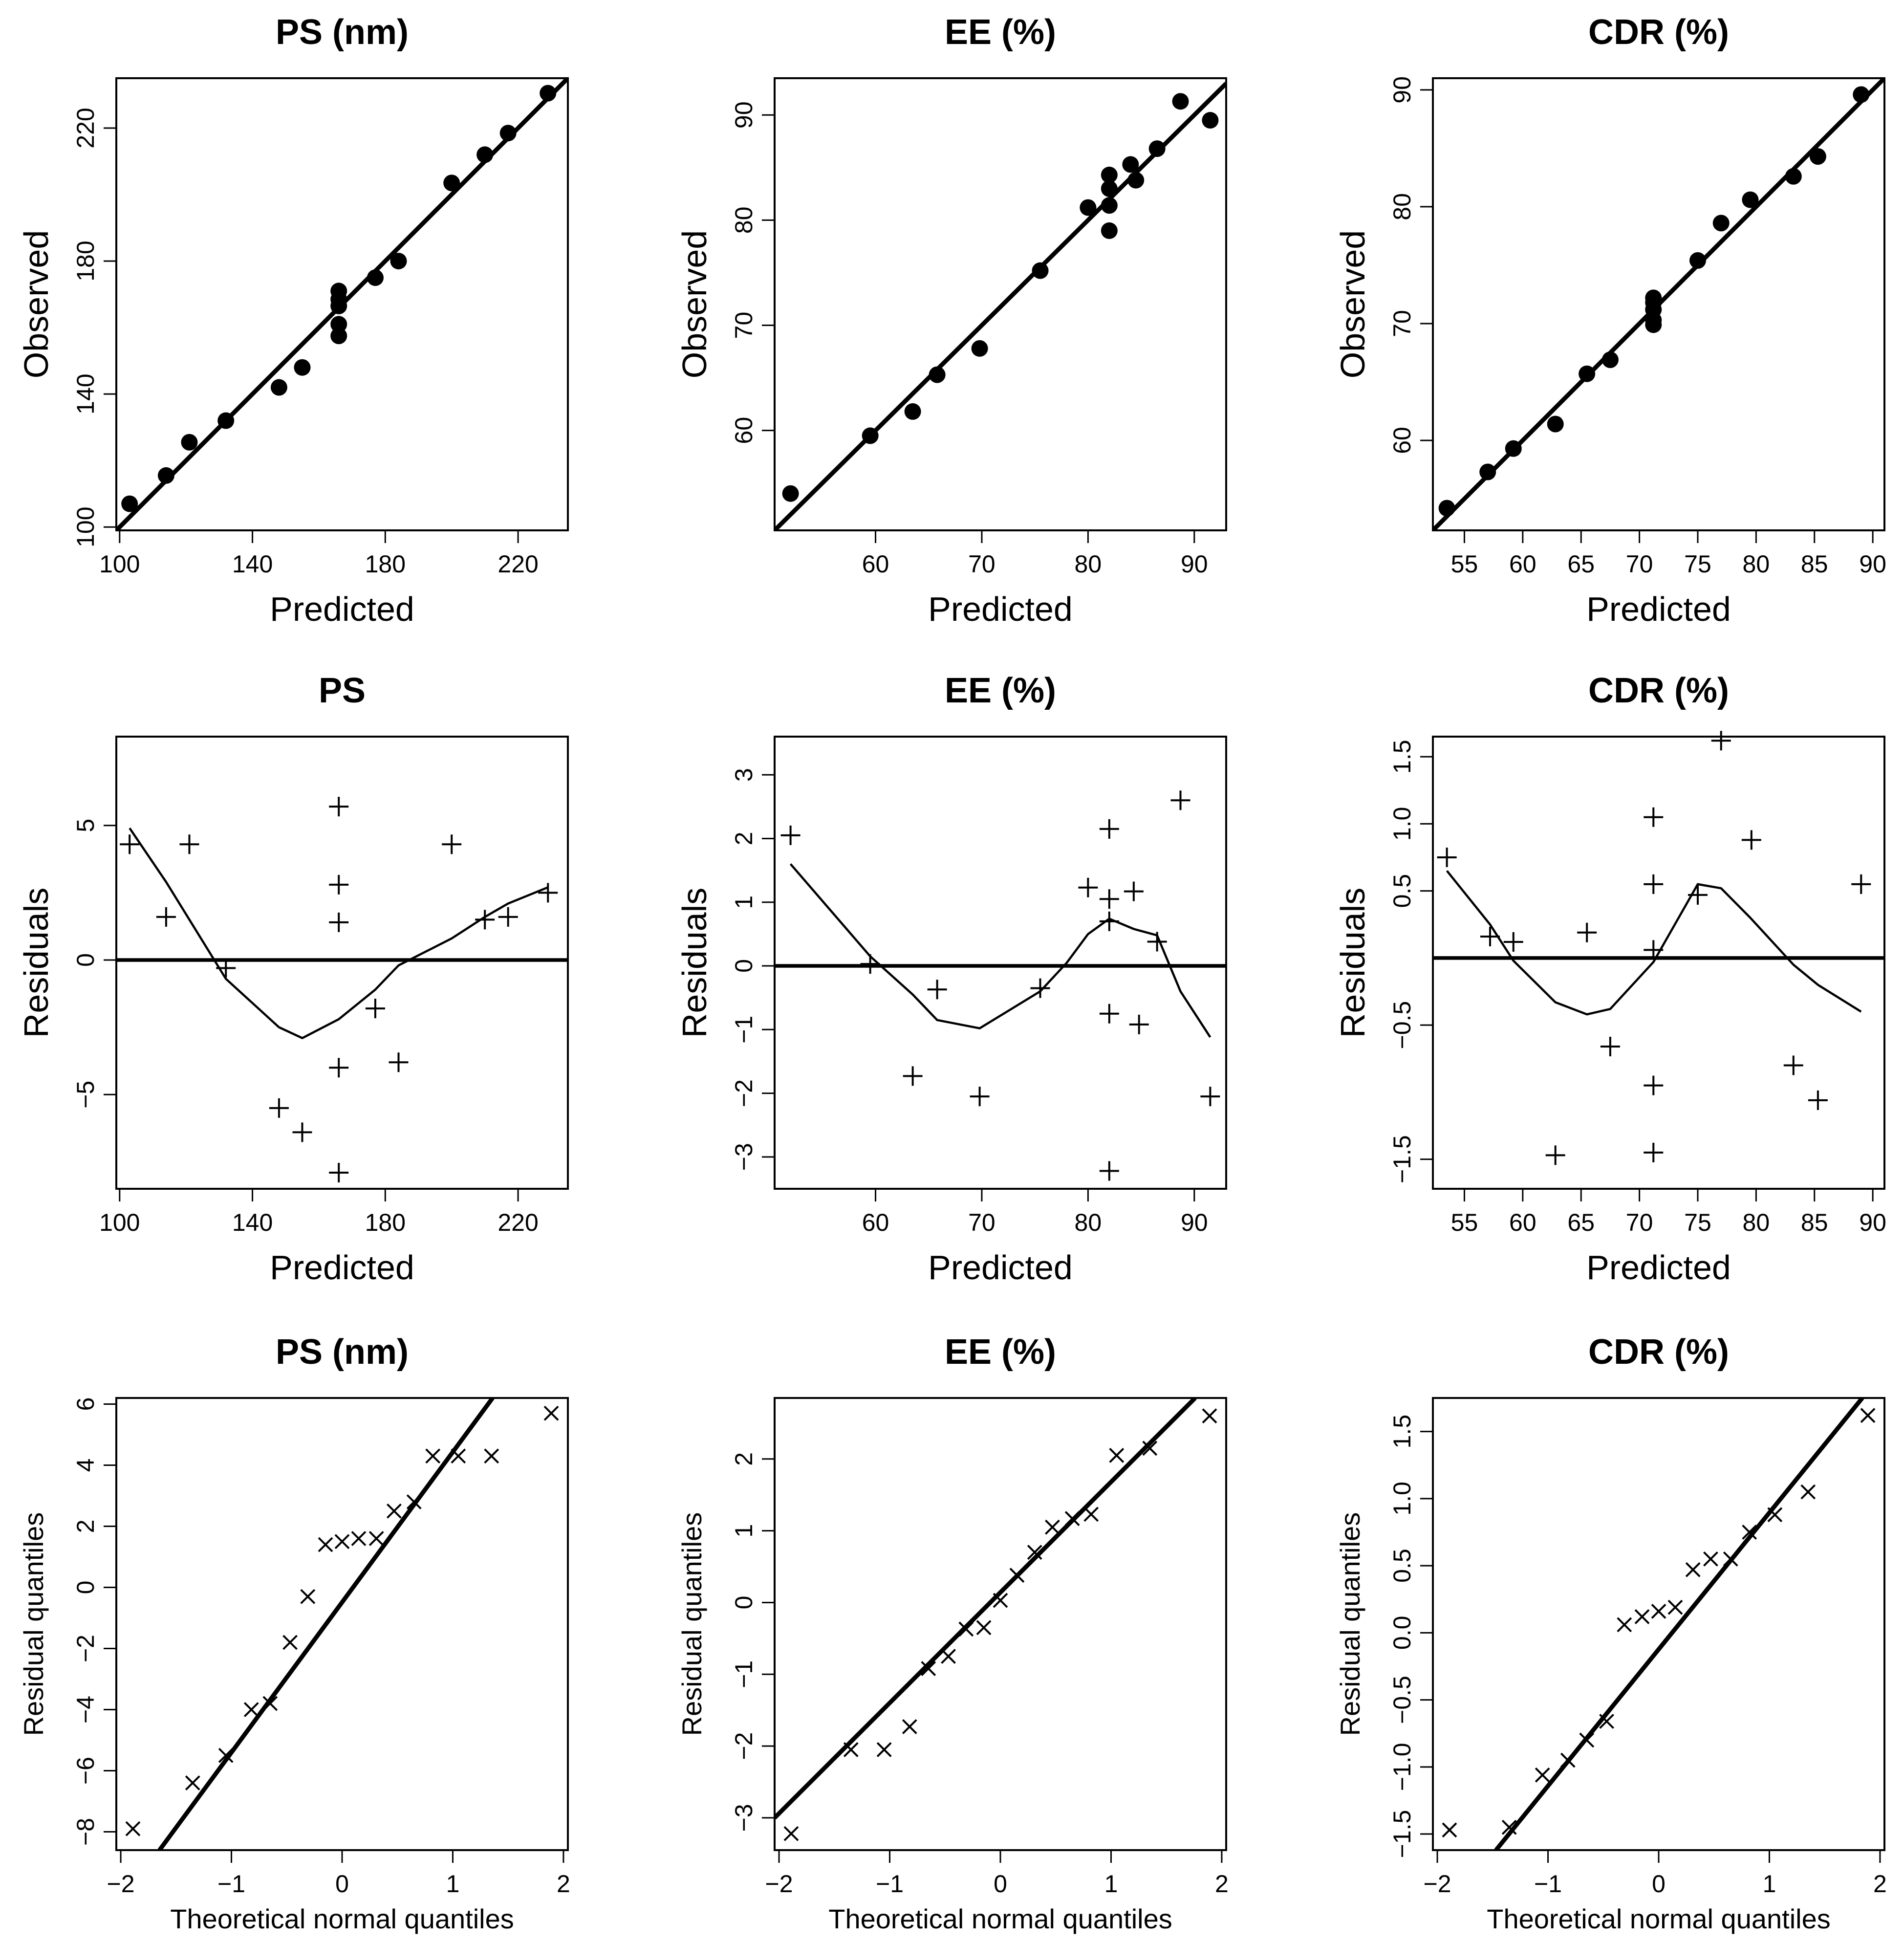 The height and width of the screenshot is (1943, 1904). I want to click on y-tick-label: 0.0, so click(1402, 1633).